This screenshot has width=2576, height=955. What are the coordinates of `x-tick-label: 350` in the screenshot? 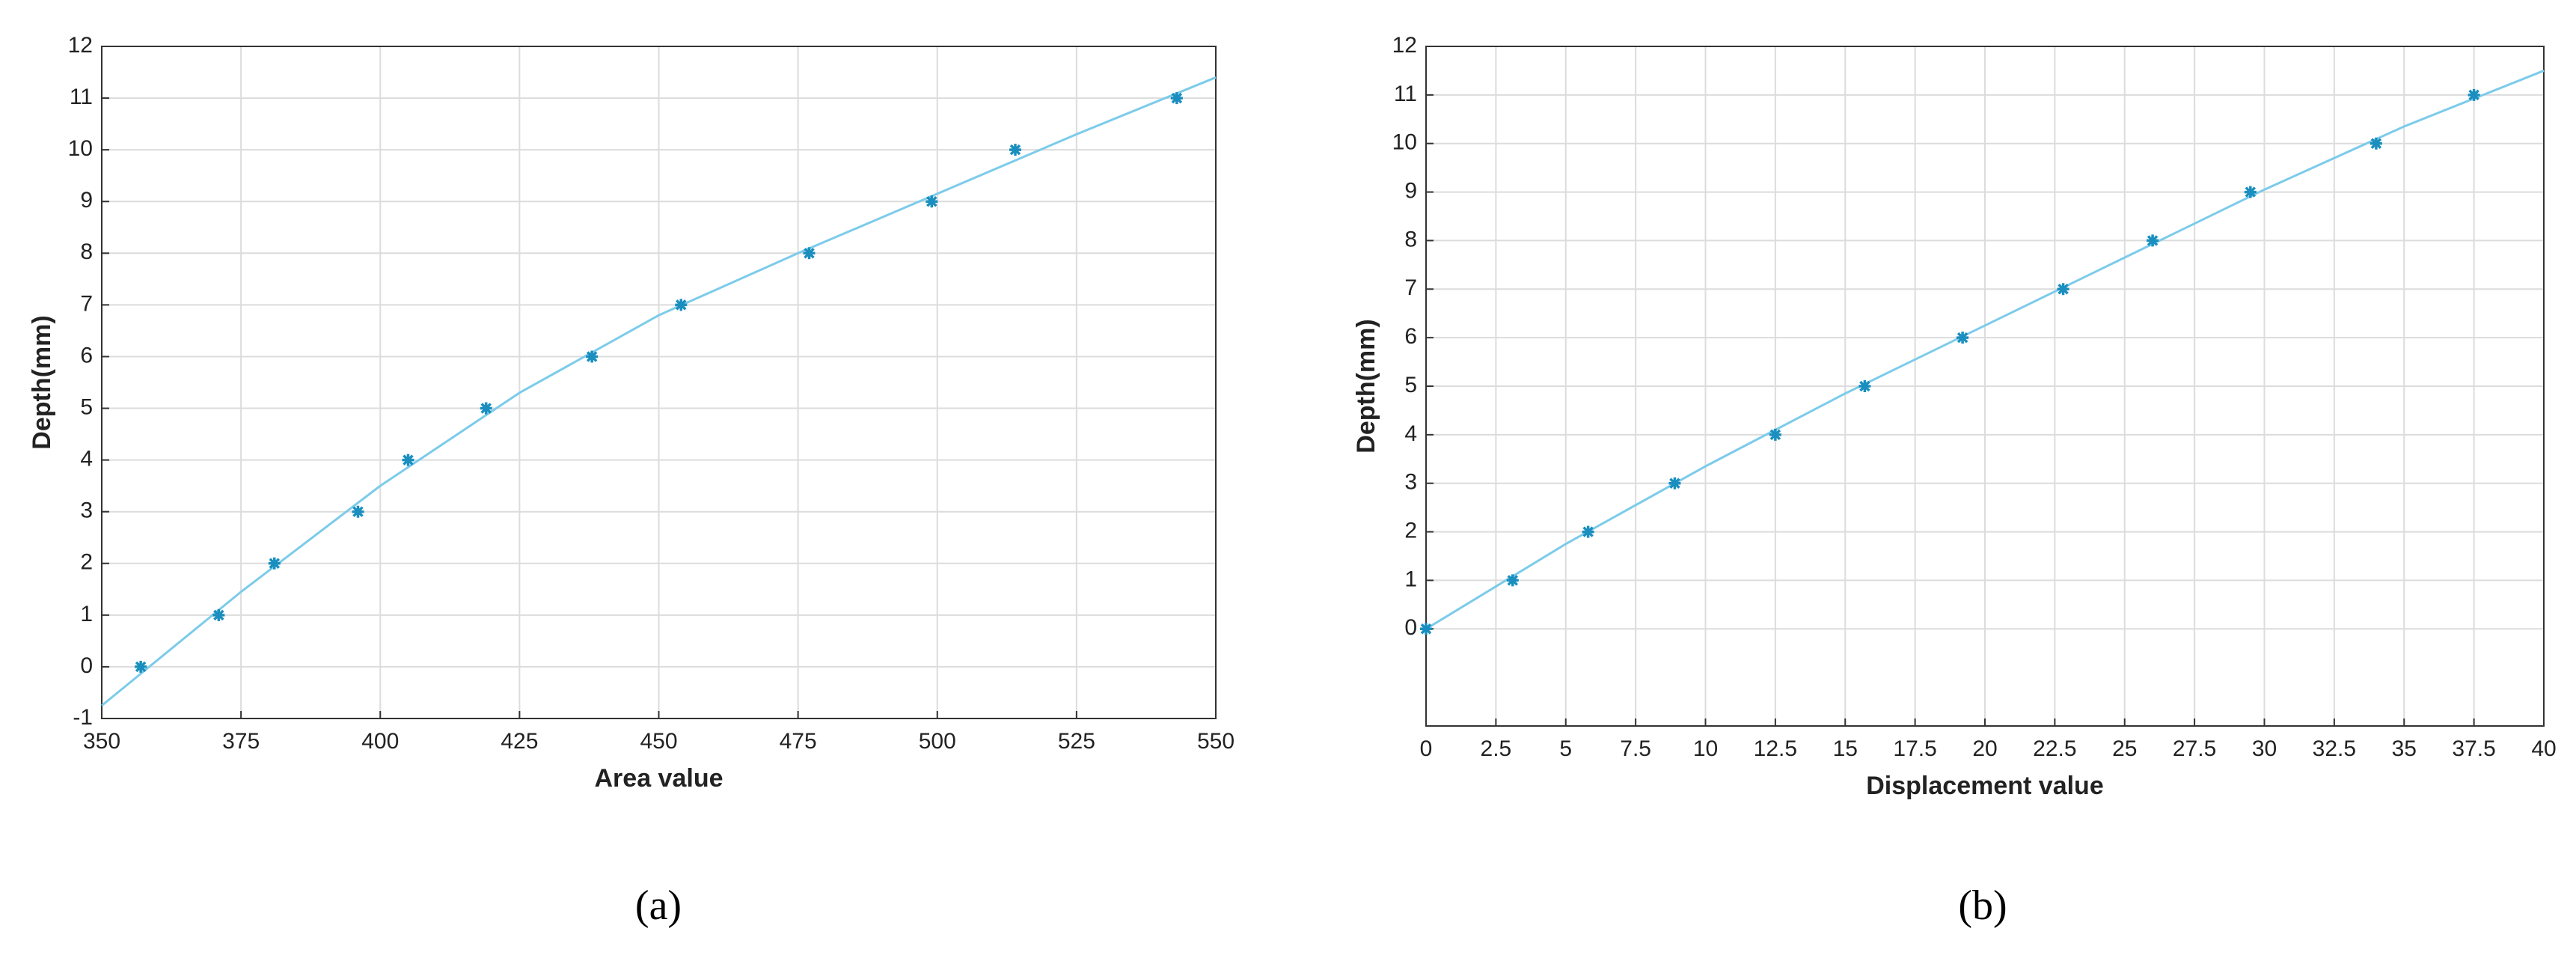 It's located at (101, 741).